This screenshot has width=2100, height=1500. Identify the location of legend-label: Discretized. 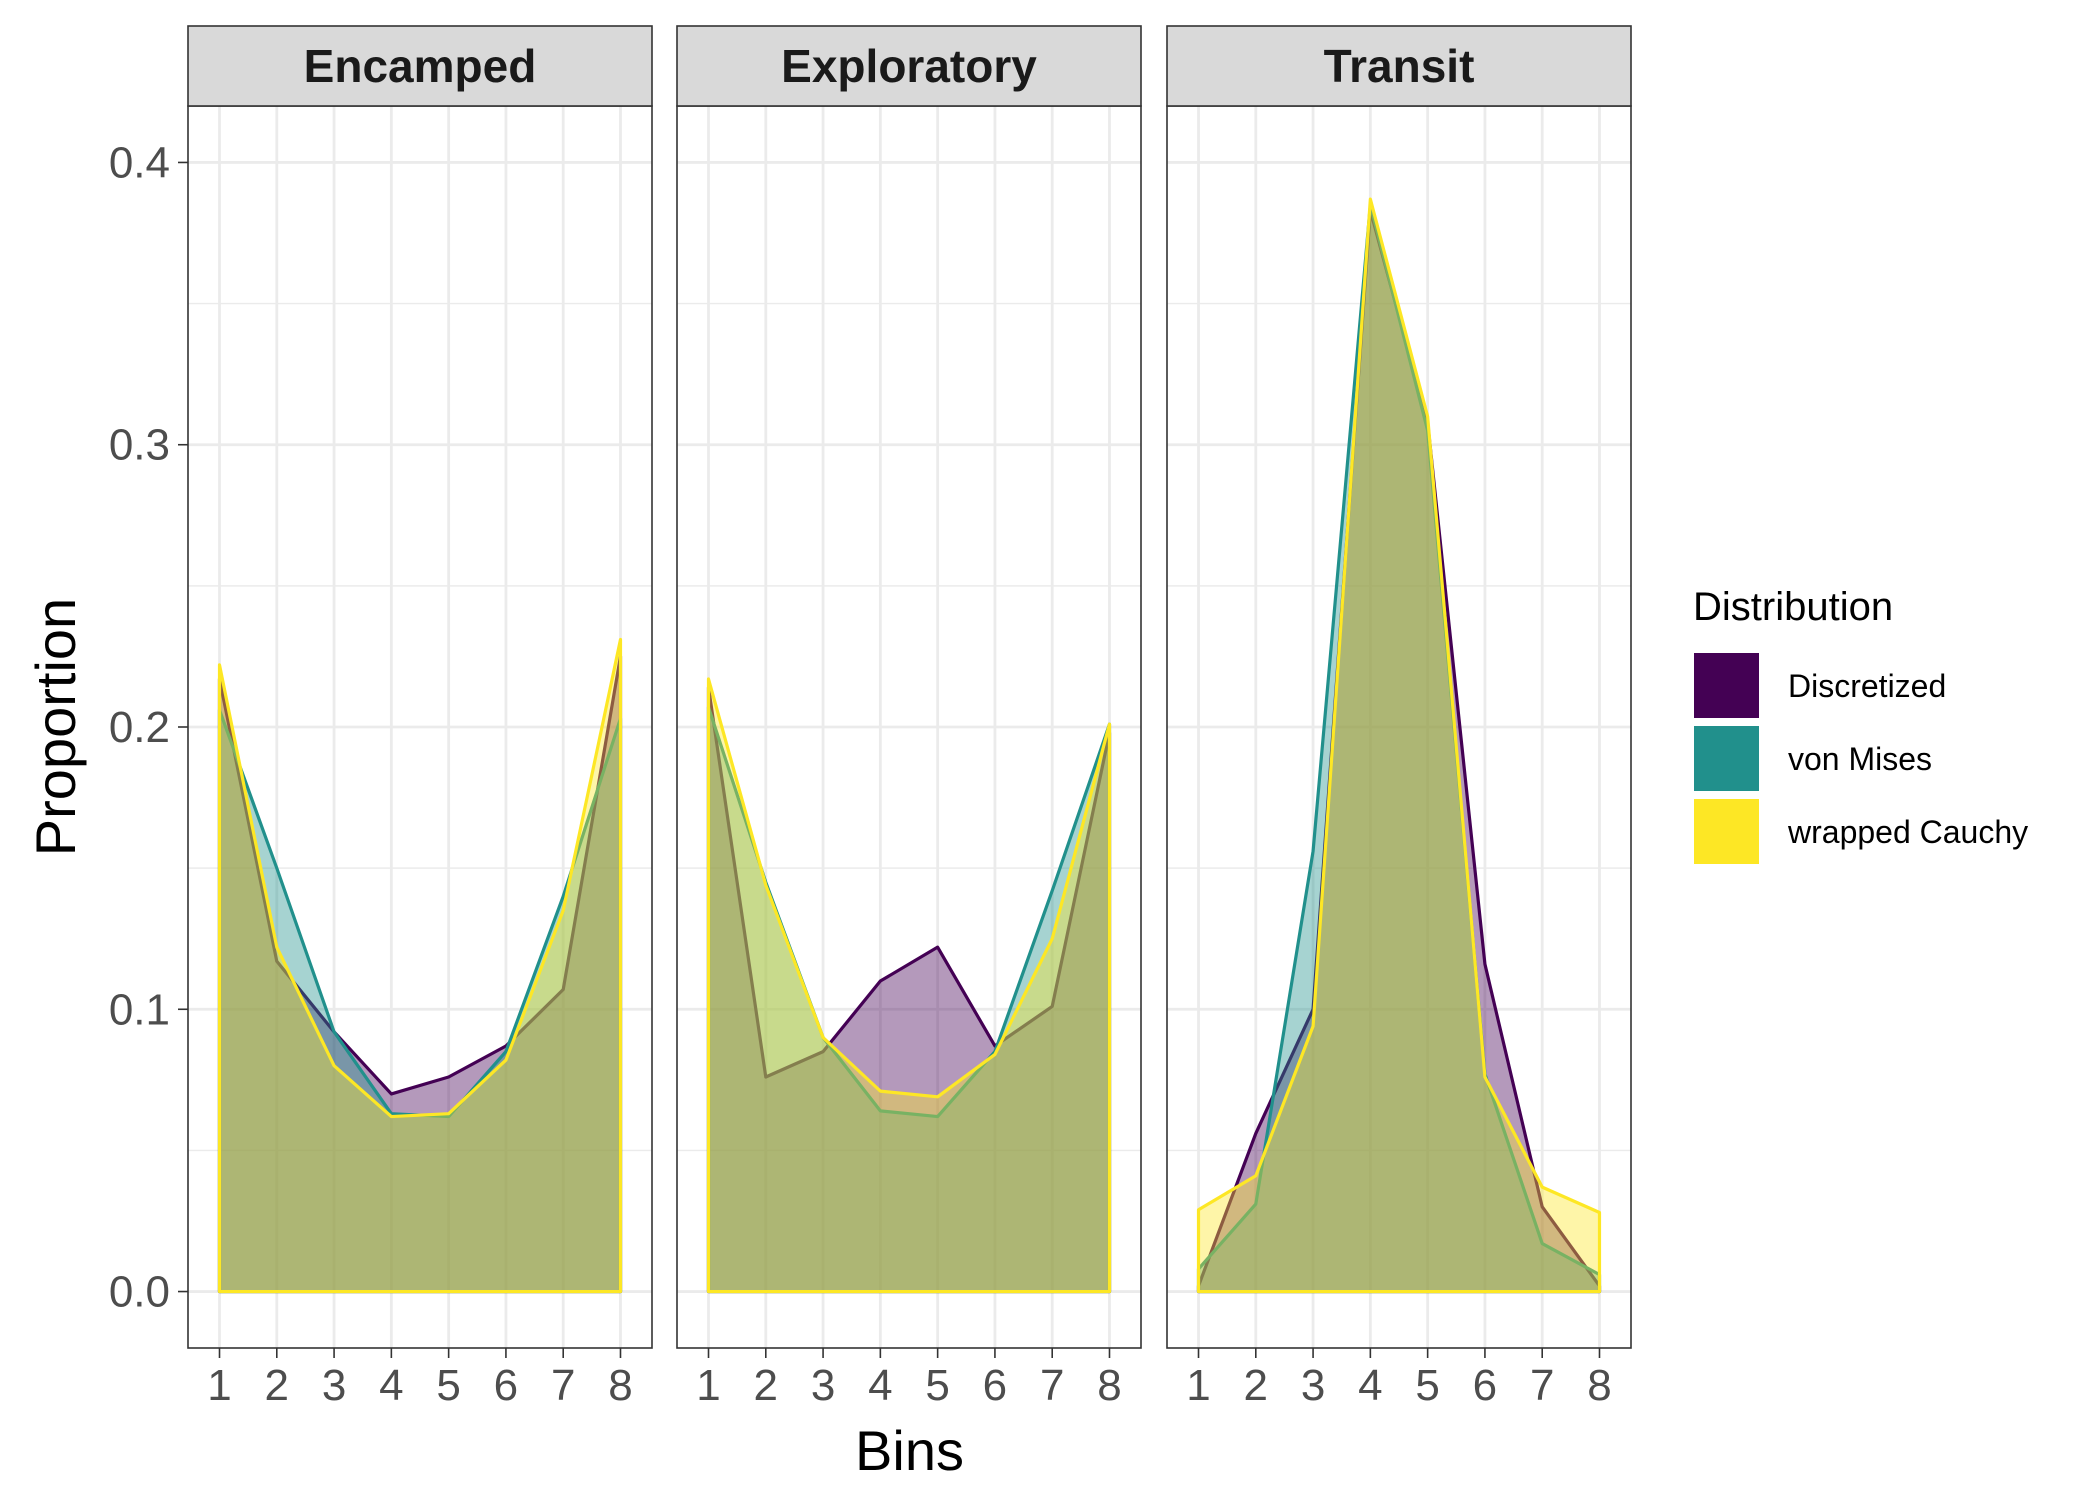
(1867, 686).